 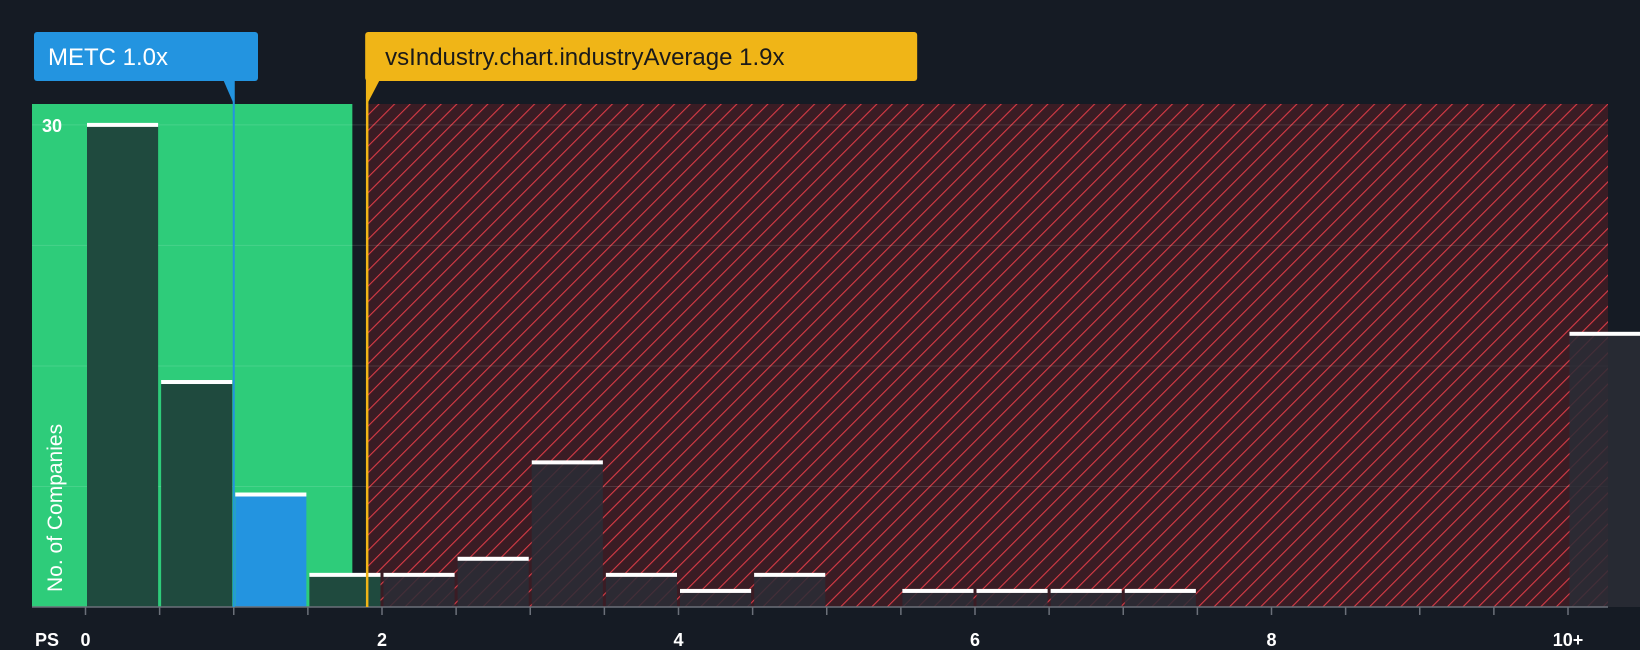 I want to click on industry-label-text: vsIndustry.chart.industryAverage 1.9x, so click(x=584, y=57).